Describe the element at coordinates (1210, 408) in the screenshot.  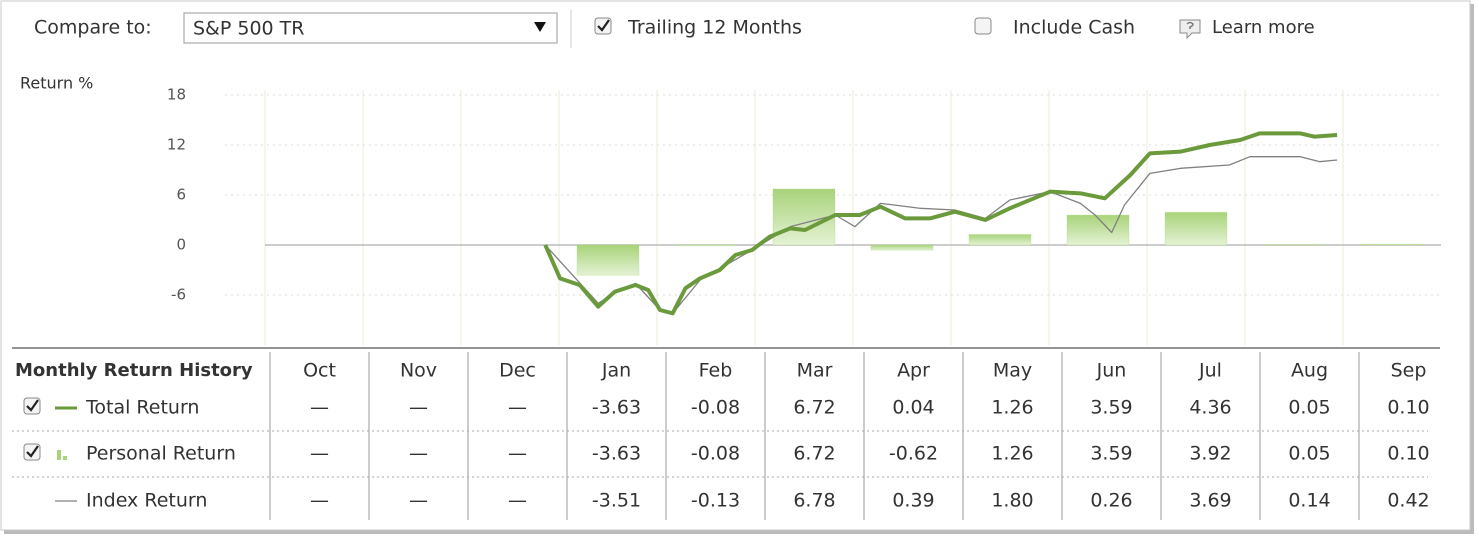
I see `cell-value: 4.36` at that location.